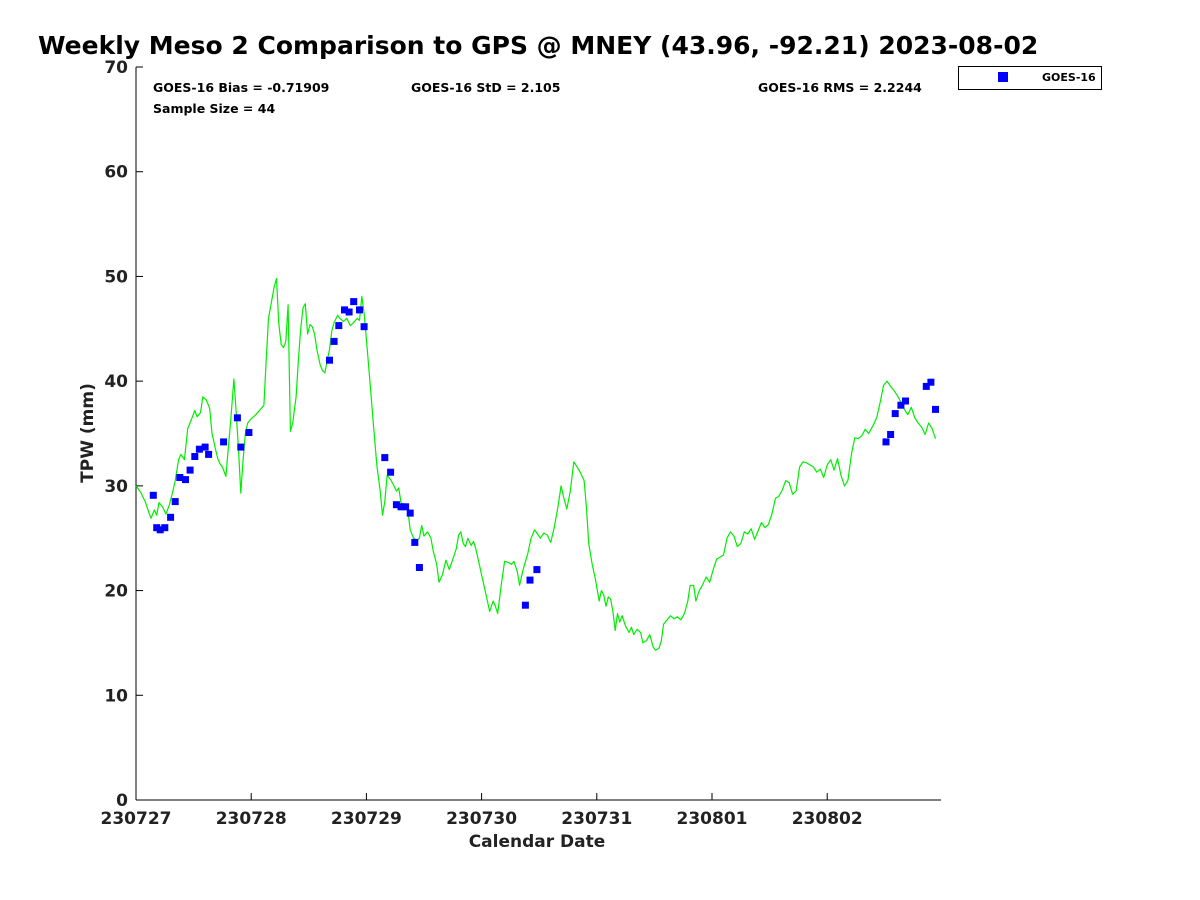 This screenshot has height=900, width=1200. I want to click on y-tick-label: 70, so click(116, 68).